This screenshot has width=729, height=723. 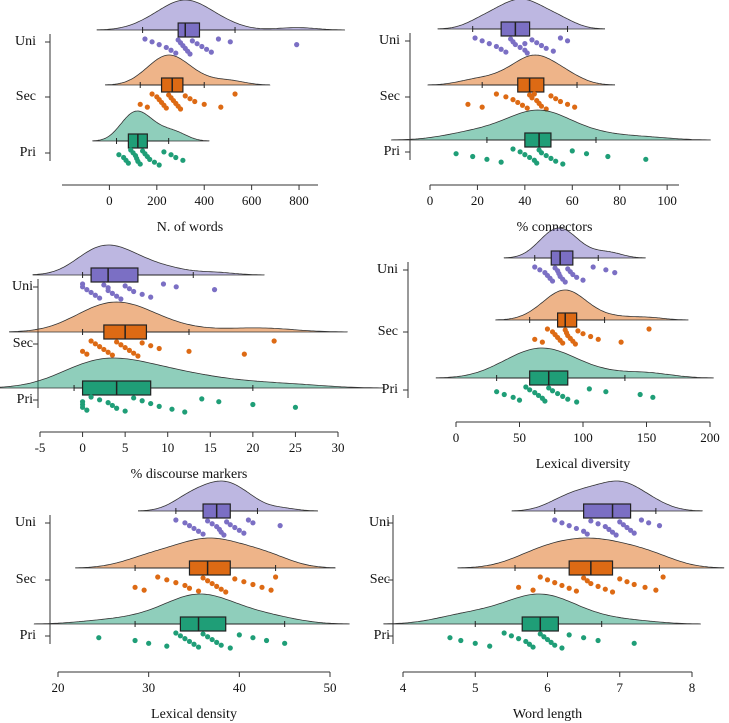 I want to click on x-tick-label: 7, so click(x=620, y=687).